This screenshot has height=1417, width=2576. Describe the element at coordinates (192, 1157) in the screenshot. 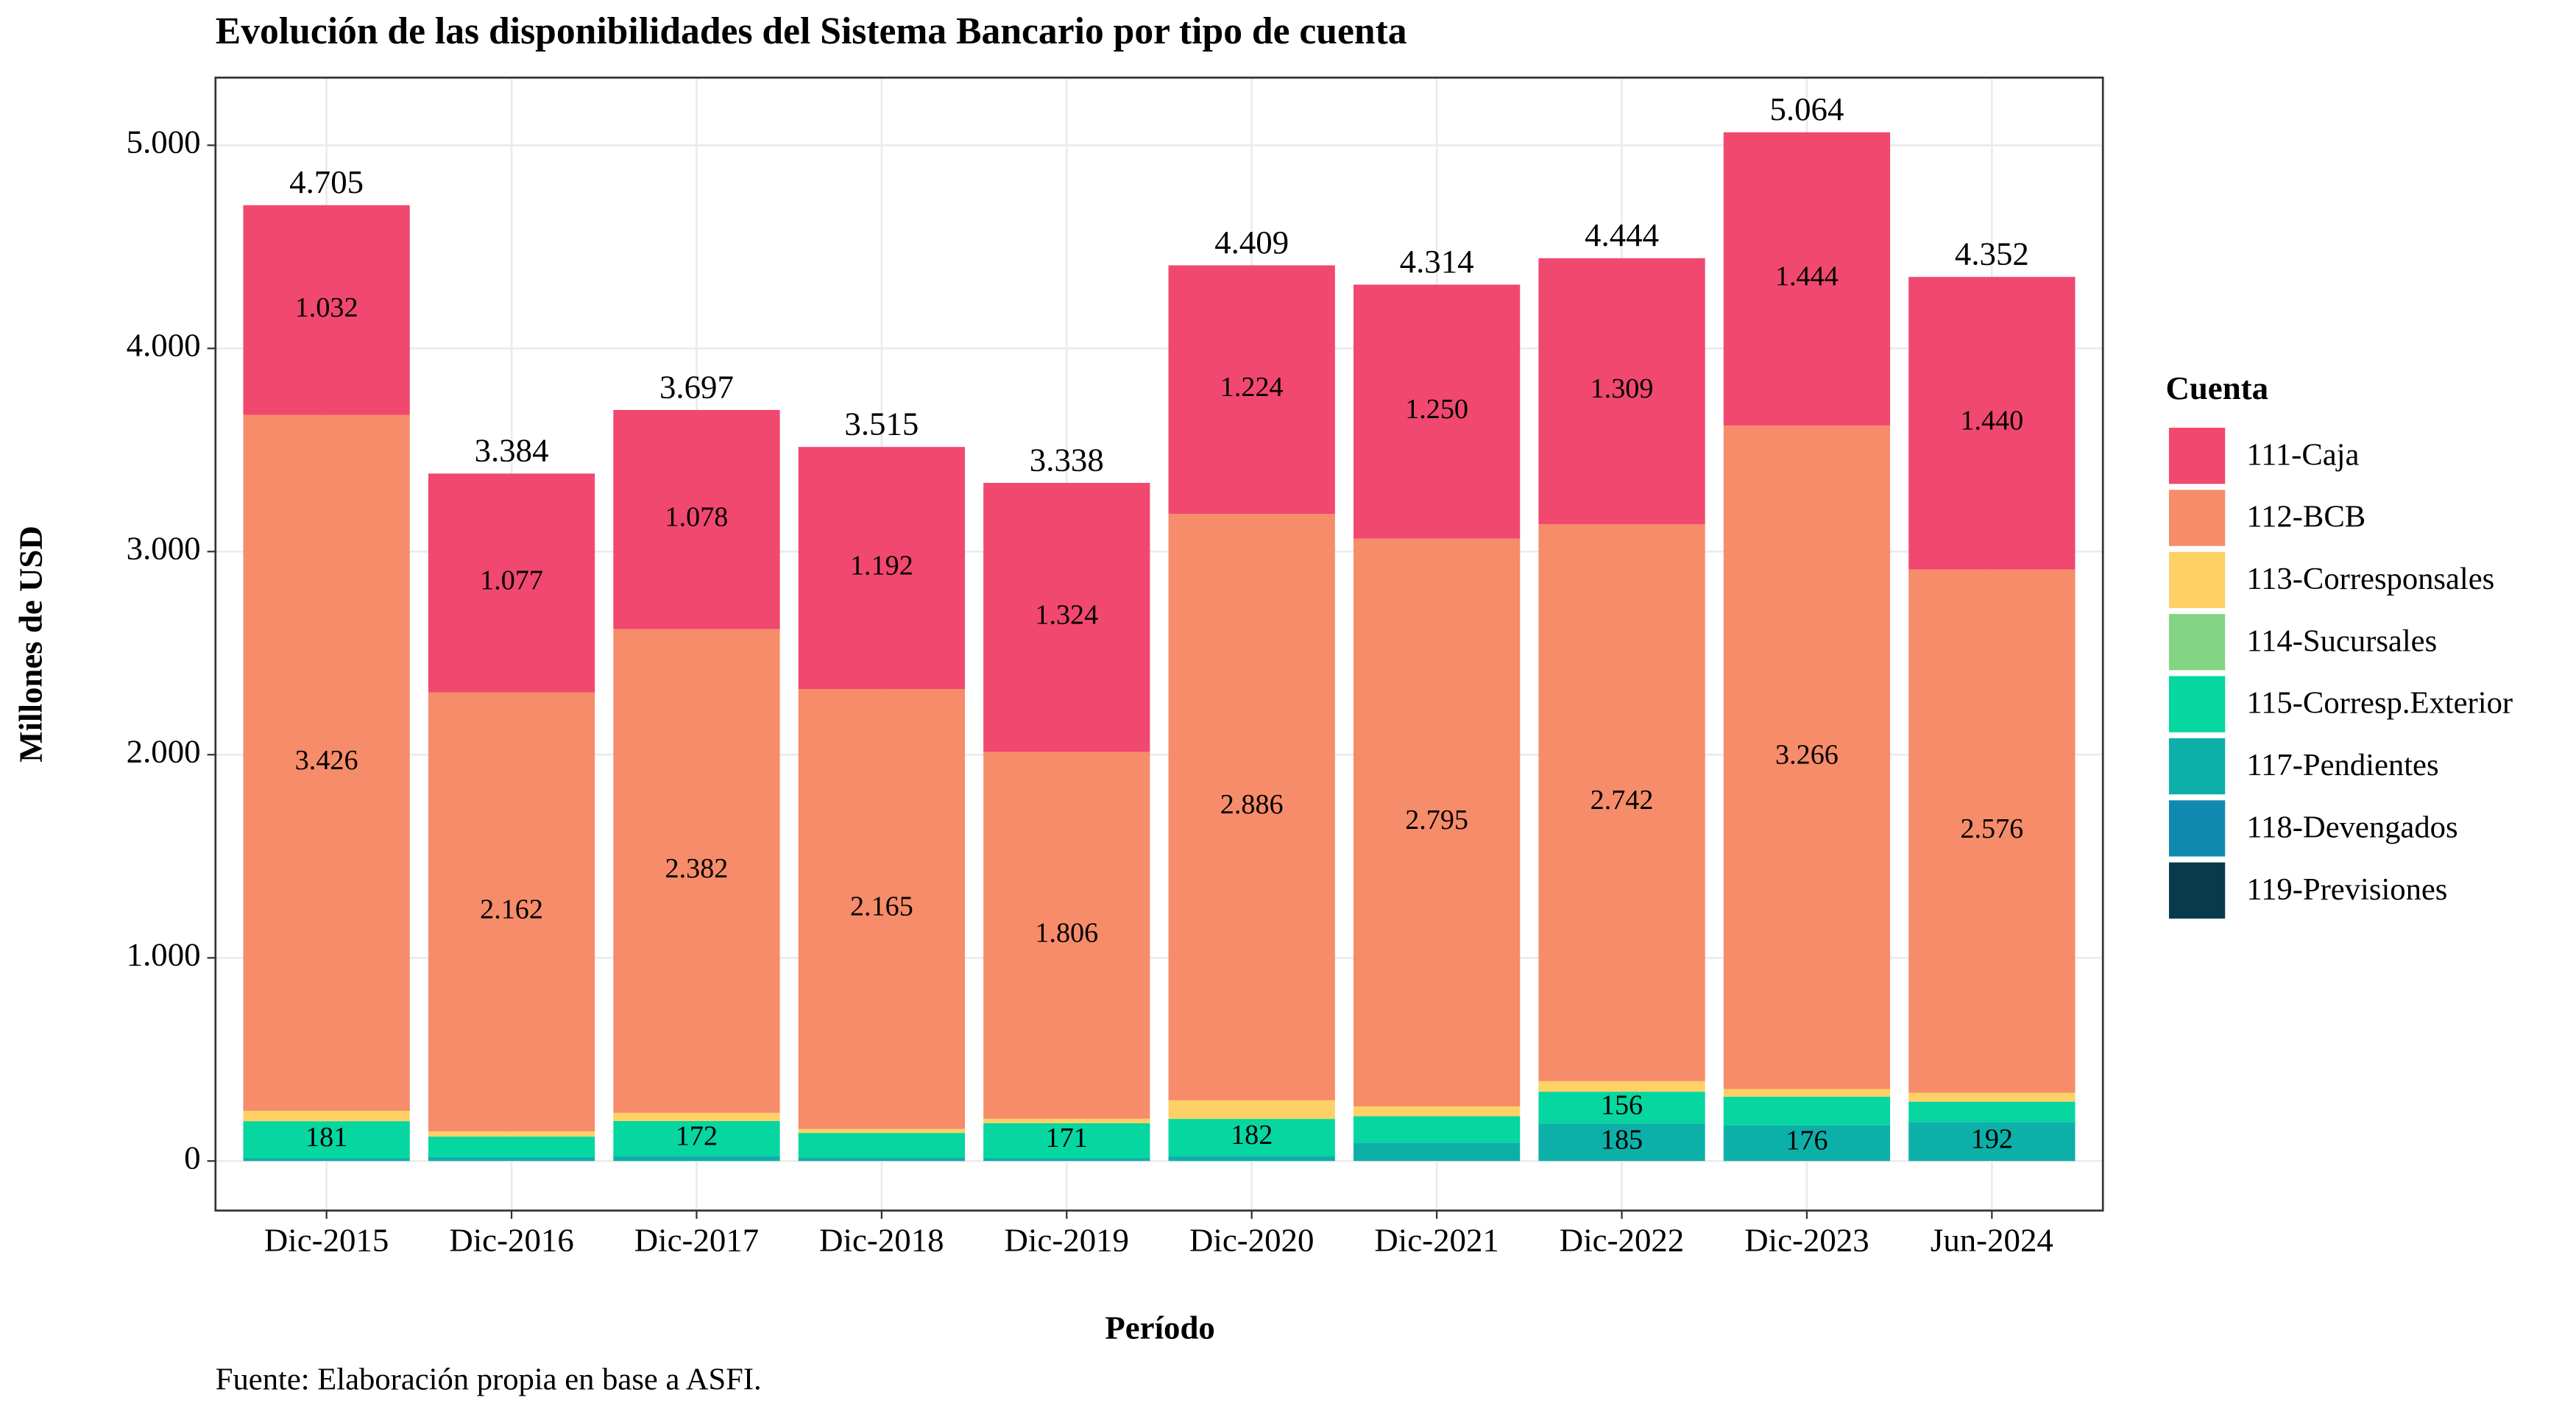

I see `y-tick-label: 0` at that location.